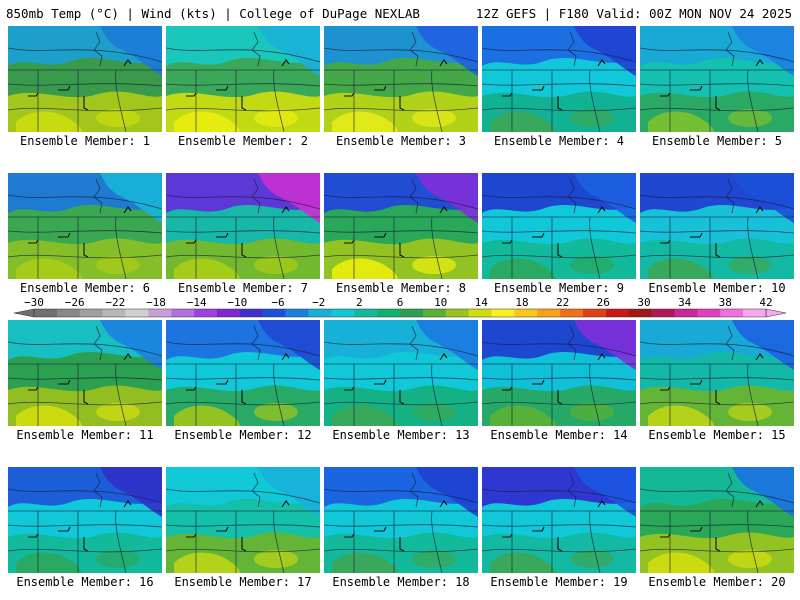 Image resolution: width=800 pixels, height=600 pixels. Describe the element at coordinates (643, 302) in the screenshot. I see `colorbar-tick-label: 30` at that location.